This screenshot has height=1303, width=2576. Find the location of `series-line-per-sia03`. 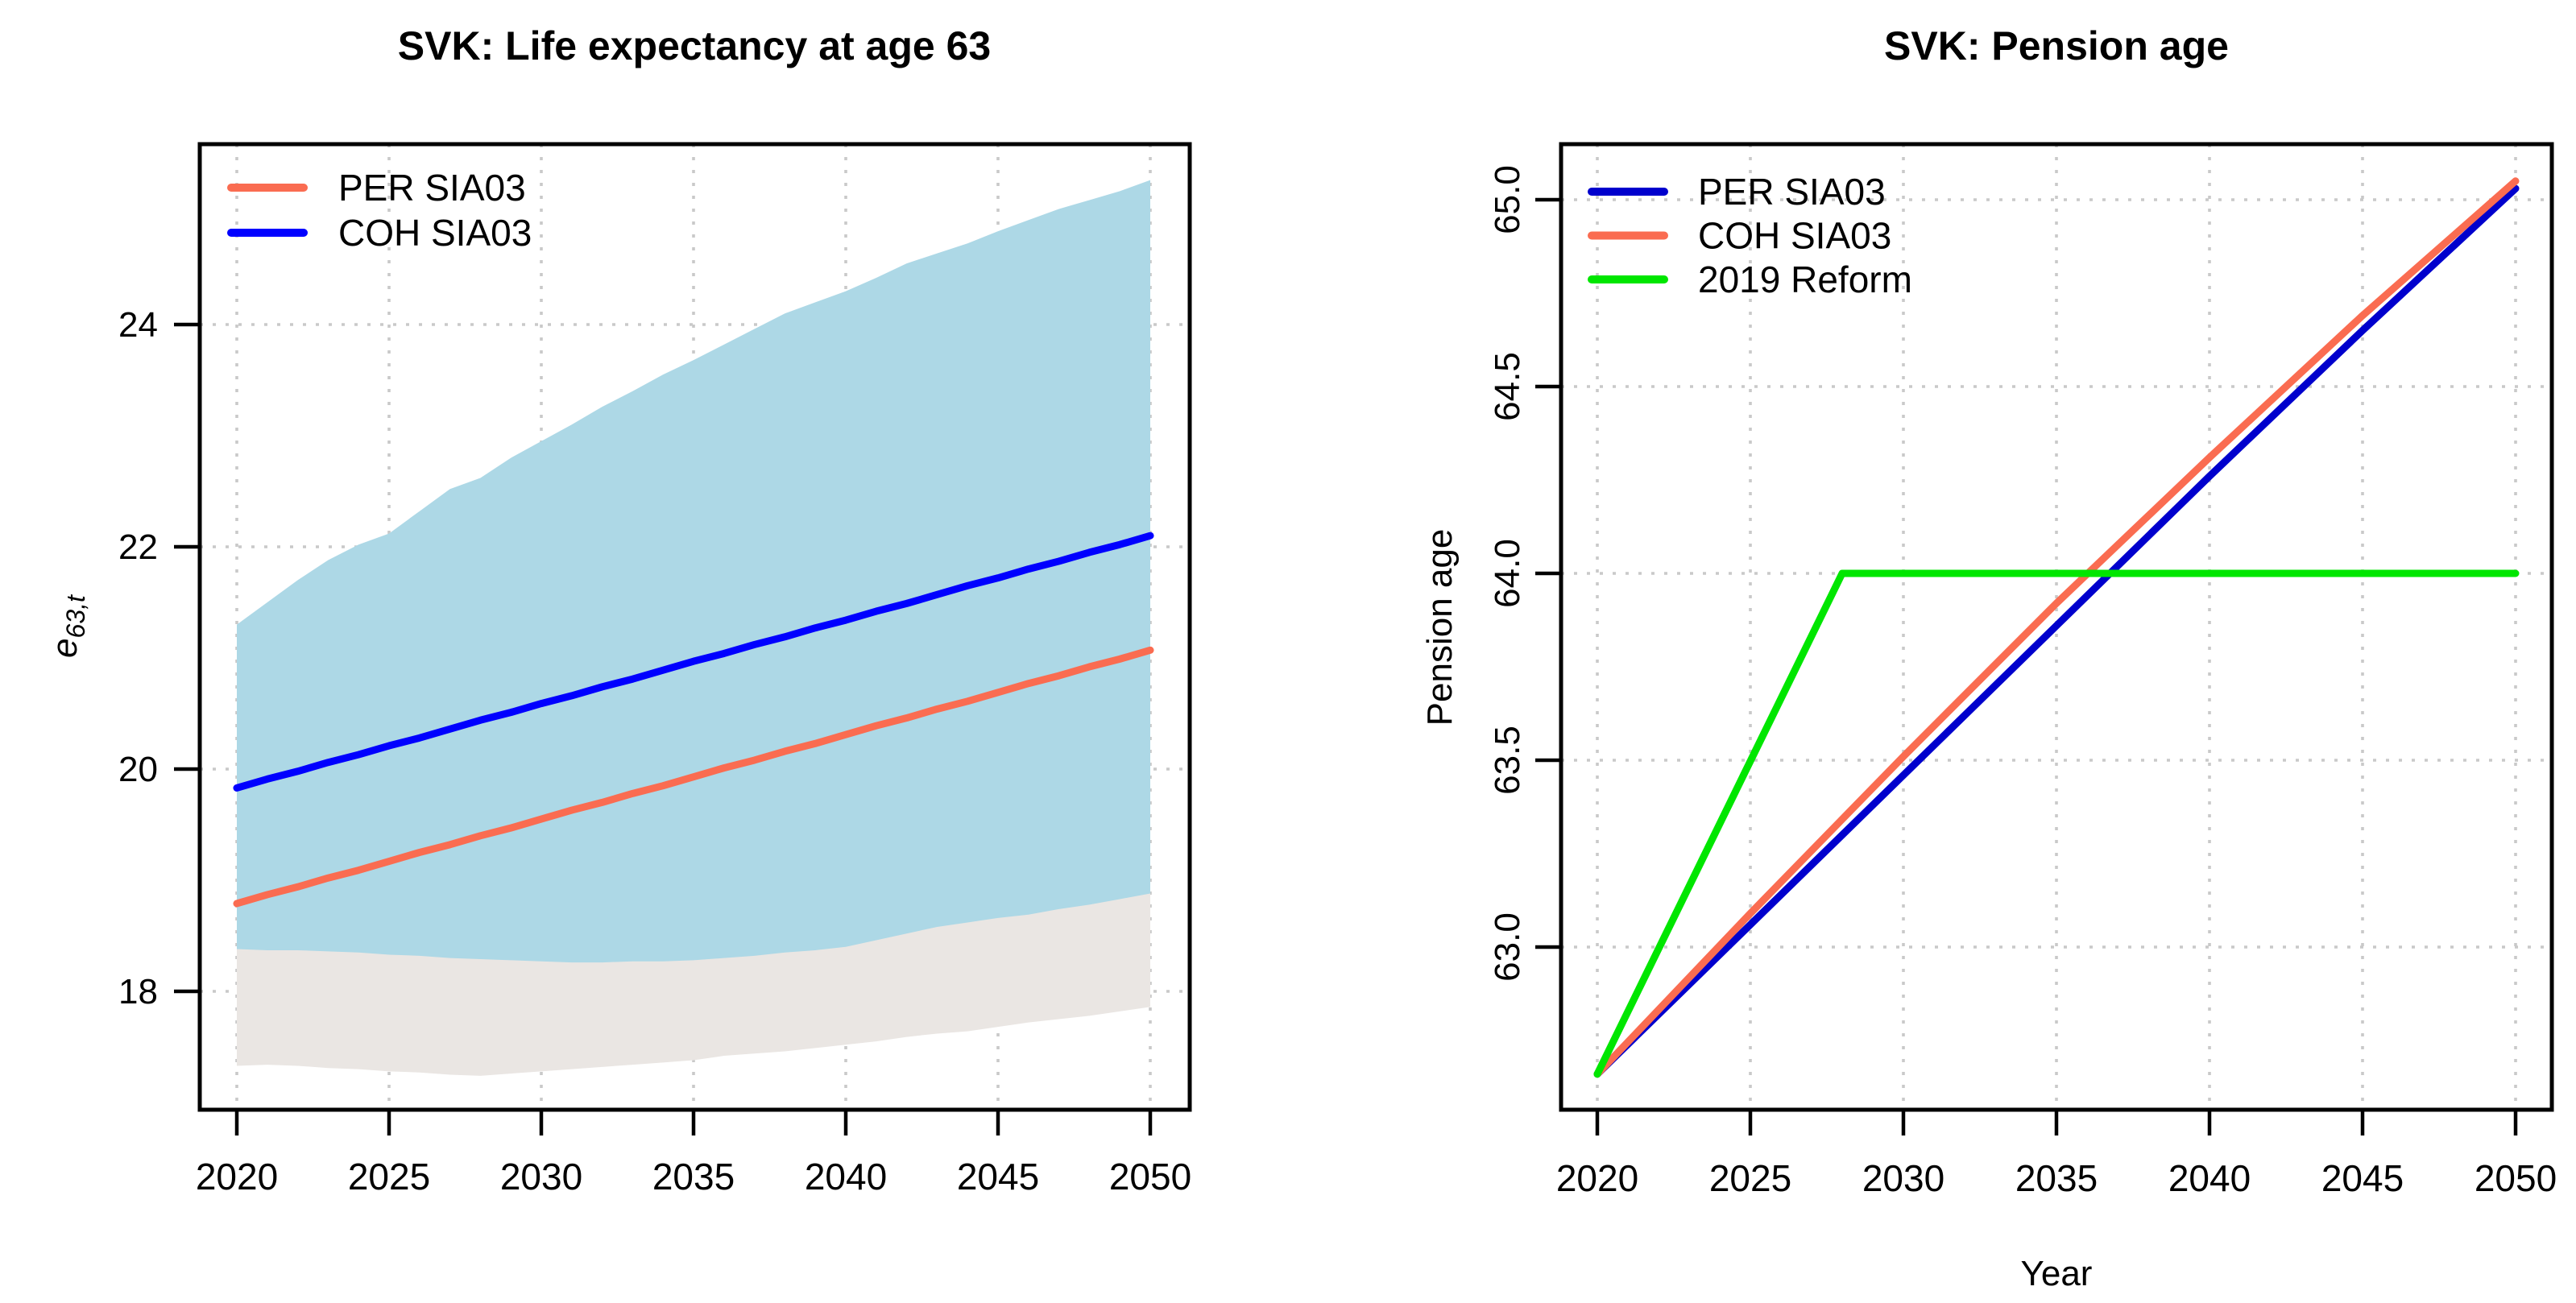

series-line-per-sia03 is located at coordinates (693, 777).